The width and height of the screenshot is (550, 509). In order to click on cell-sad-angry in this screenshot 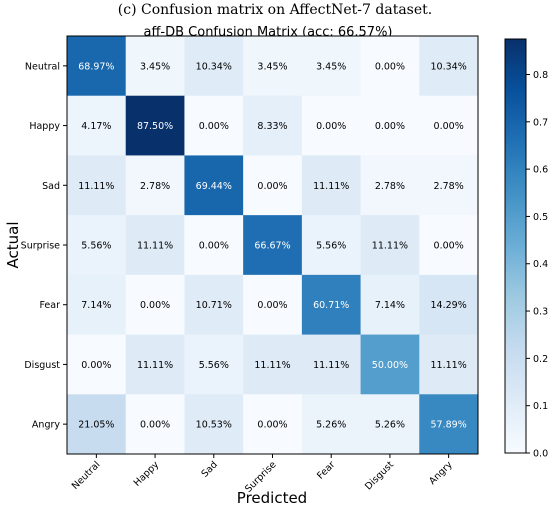, I will do `click(449, 185)`.